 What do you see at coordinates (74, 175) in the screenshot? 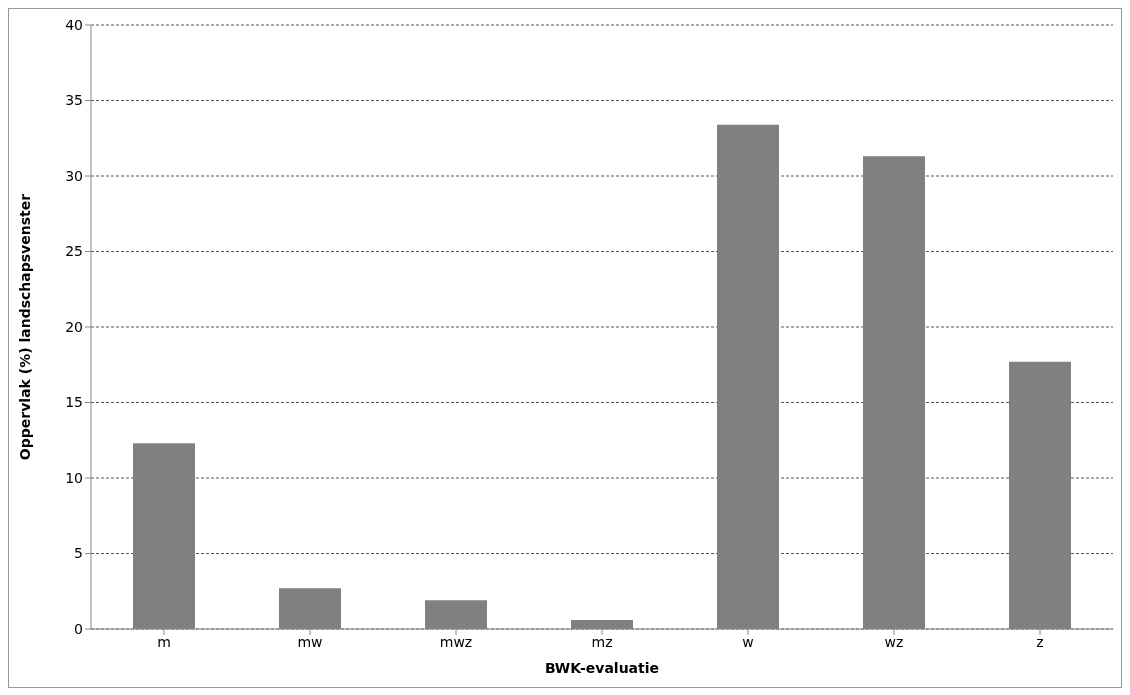
I see `y-tick-label: 30` at bounding box center [74, 175].